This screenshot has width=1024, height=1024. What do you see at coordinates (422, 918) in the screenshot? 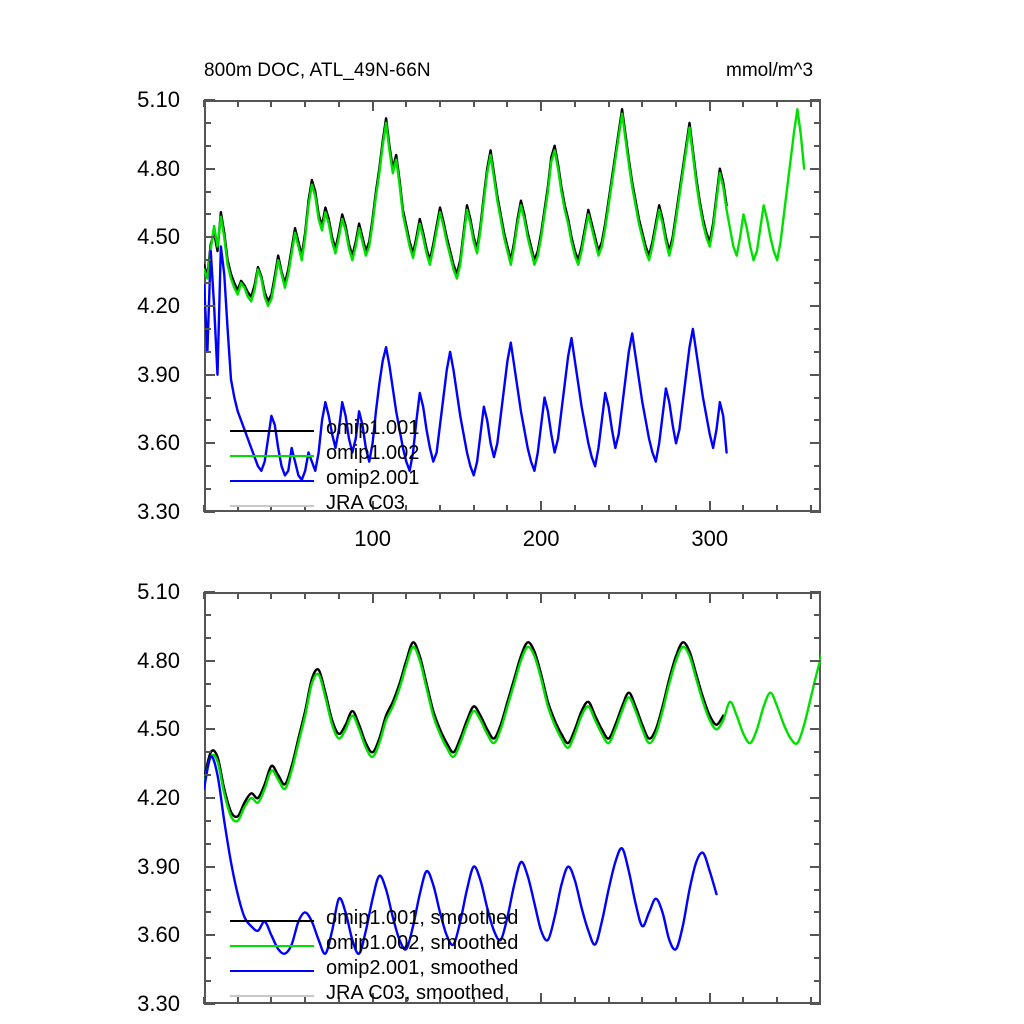
I see `legend-label: omip1.001, smoothed` at bounding box center [422, 918].